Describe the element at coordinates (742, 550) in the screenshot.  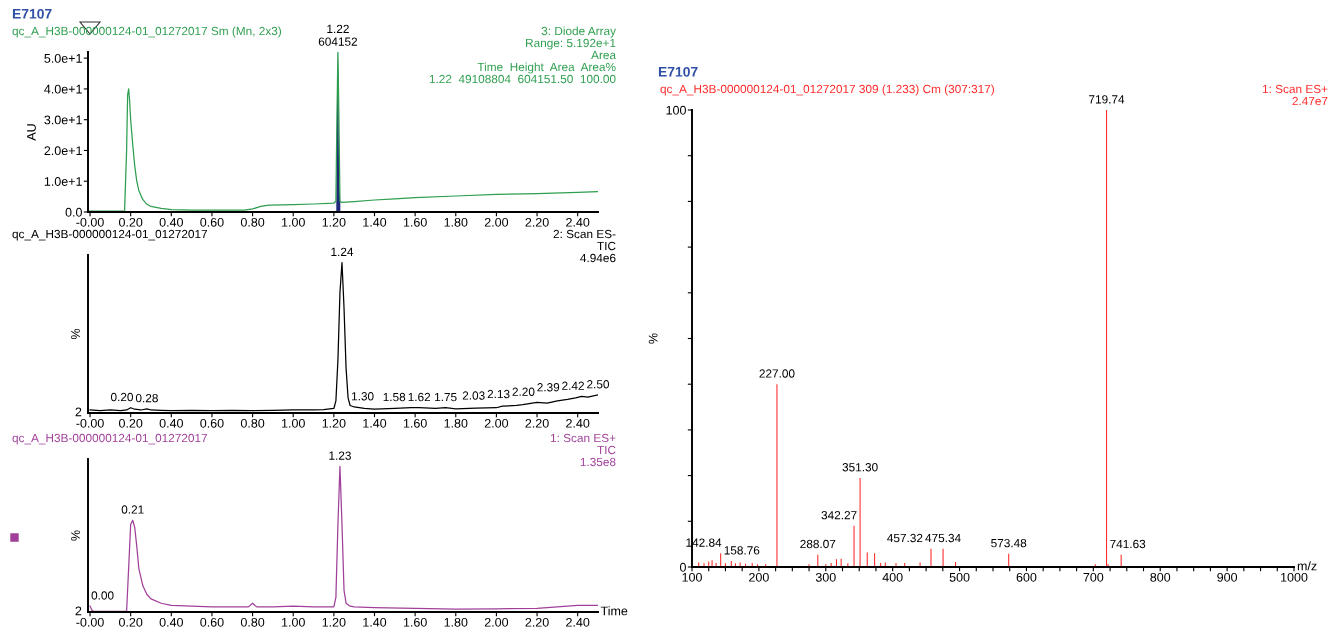
I see `annotation: 158.76` at that location.